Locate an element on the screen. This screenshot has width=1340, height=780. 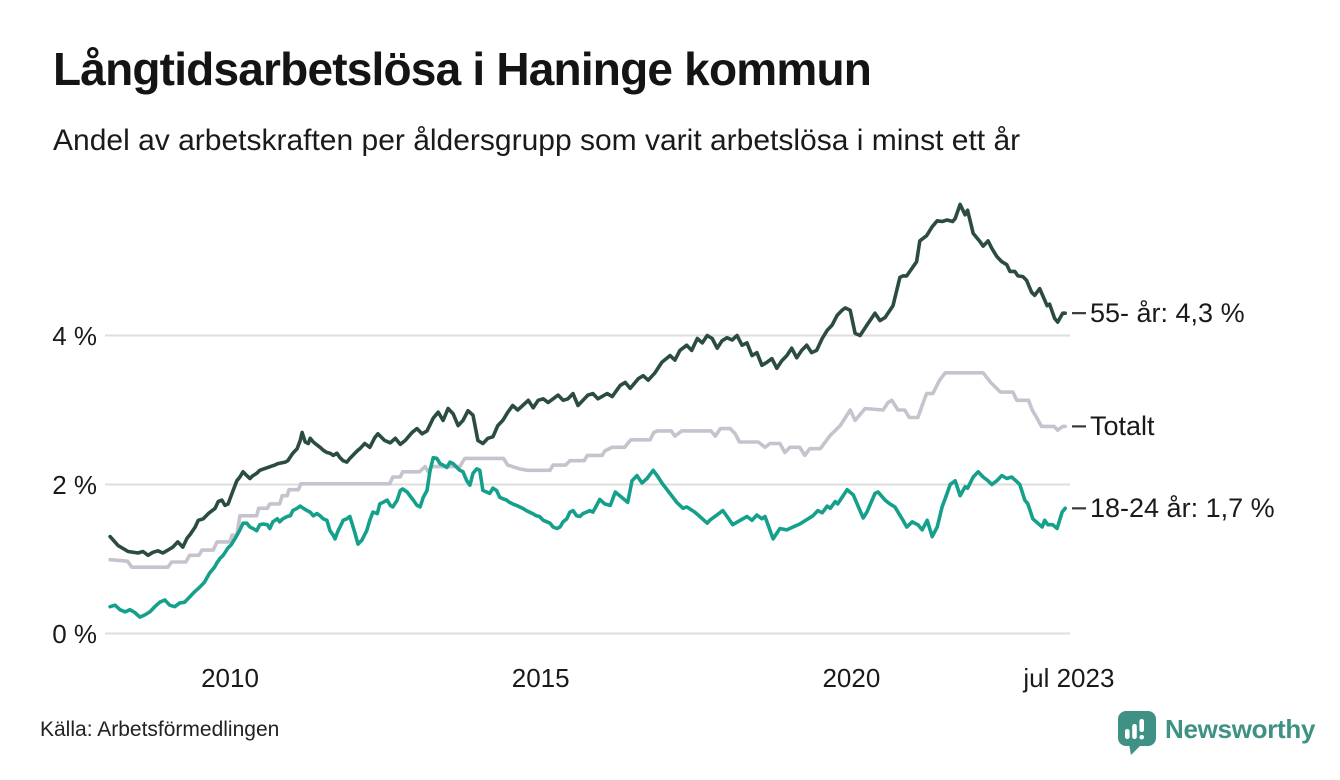
newsworthy-wordmark: Newsworthy is located at coordinates (1240, 729).